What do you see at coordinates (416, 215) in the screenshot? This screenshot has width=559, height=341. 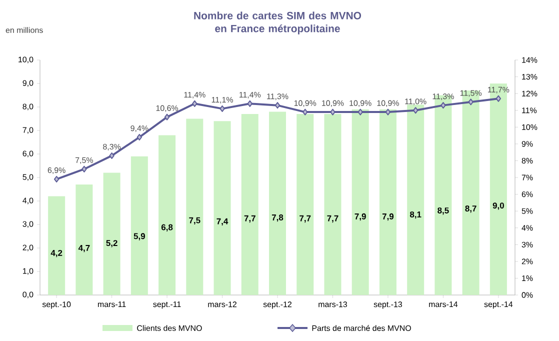 I see `data-label: 8,1` at bounding box center [416, 215].